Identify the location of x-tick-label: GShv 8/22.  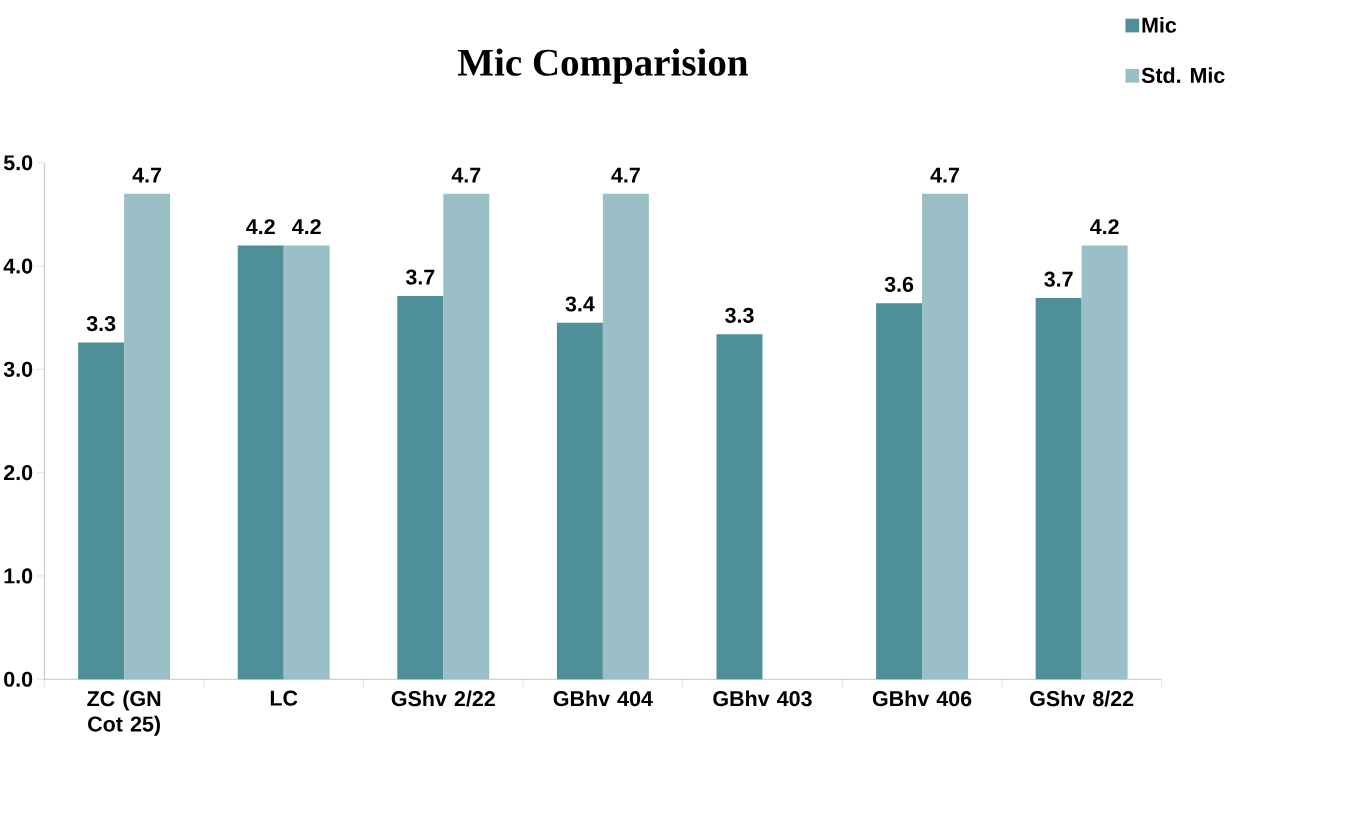
(1082, 698).